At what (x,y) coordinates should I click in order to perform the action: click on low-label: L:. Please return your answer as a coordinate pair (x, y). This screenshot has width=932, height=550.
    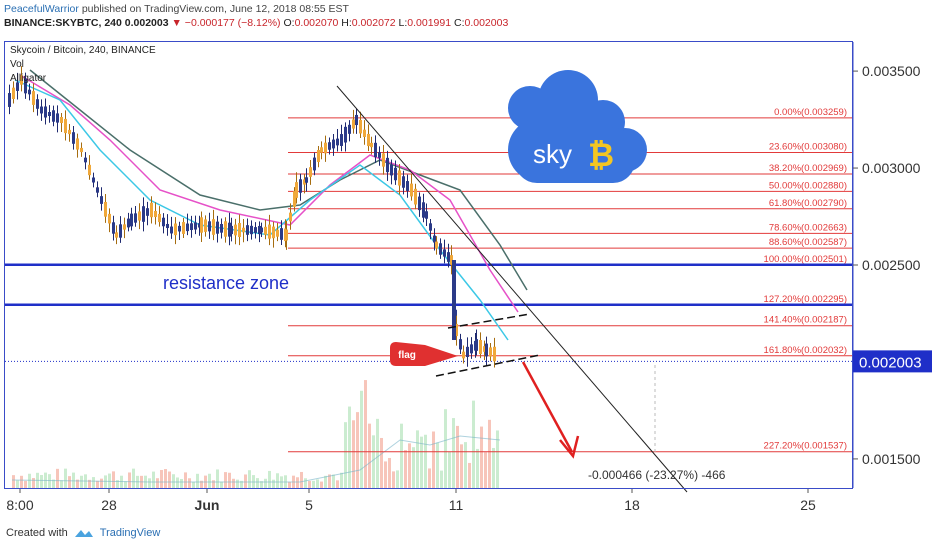
    Looking at the image, I should click on (403, 23).